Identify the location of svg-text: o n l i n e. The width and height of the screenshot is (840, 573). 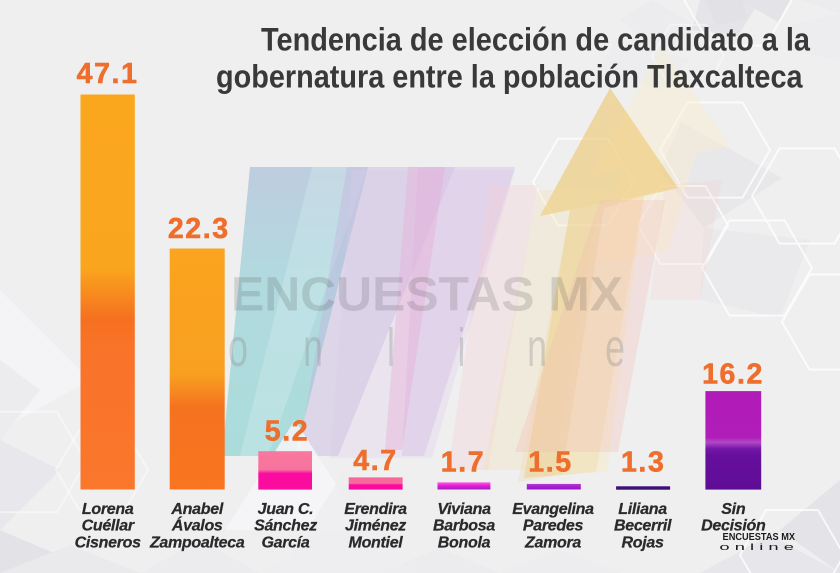
(756, 547).